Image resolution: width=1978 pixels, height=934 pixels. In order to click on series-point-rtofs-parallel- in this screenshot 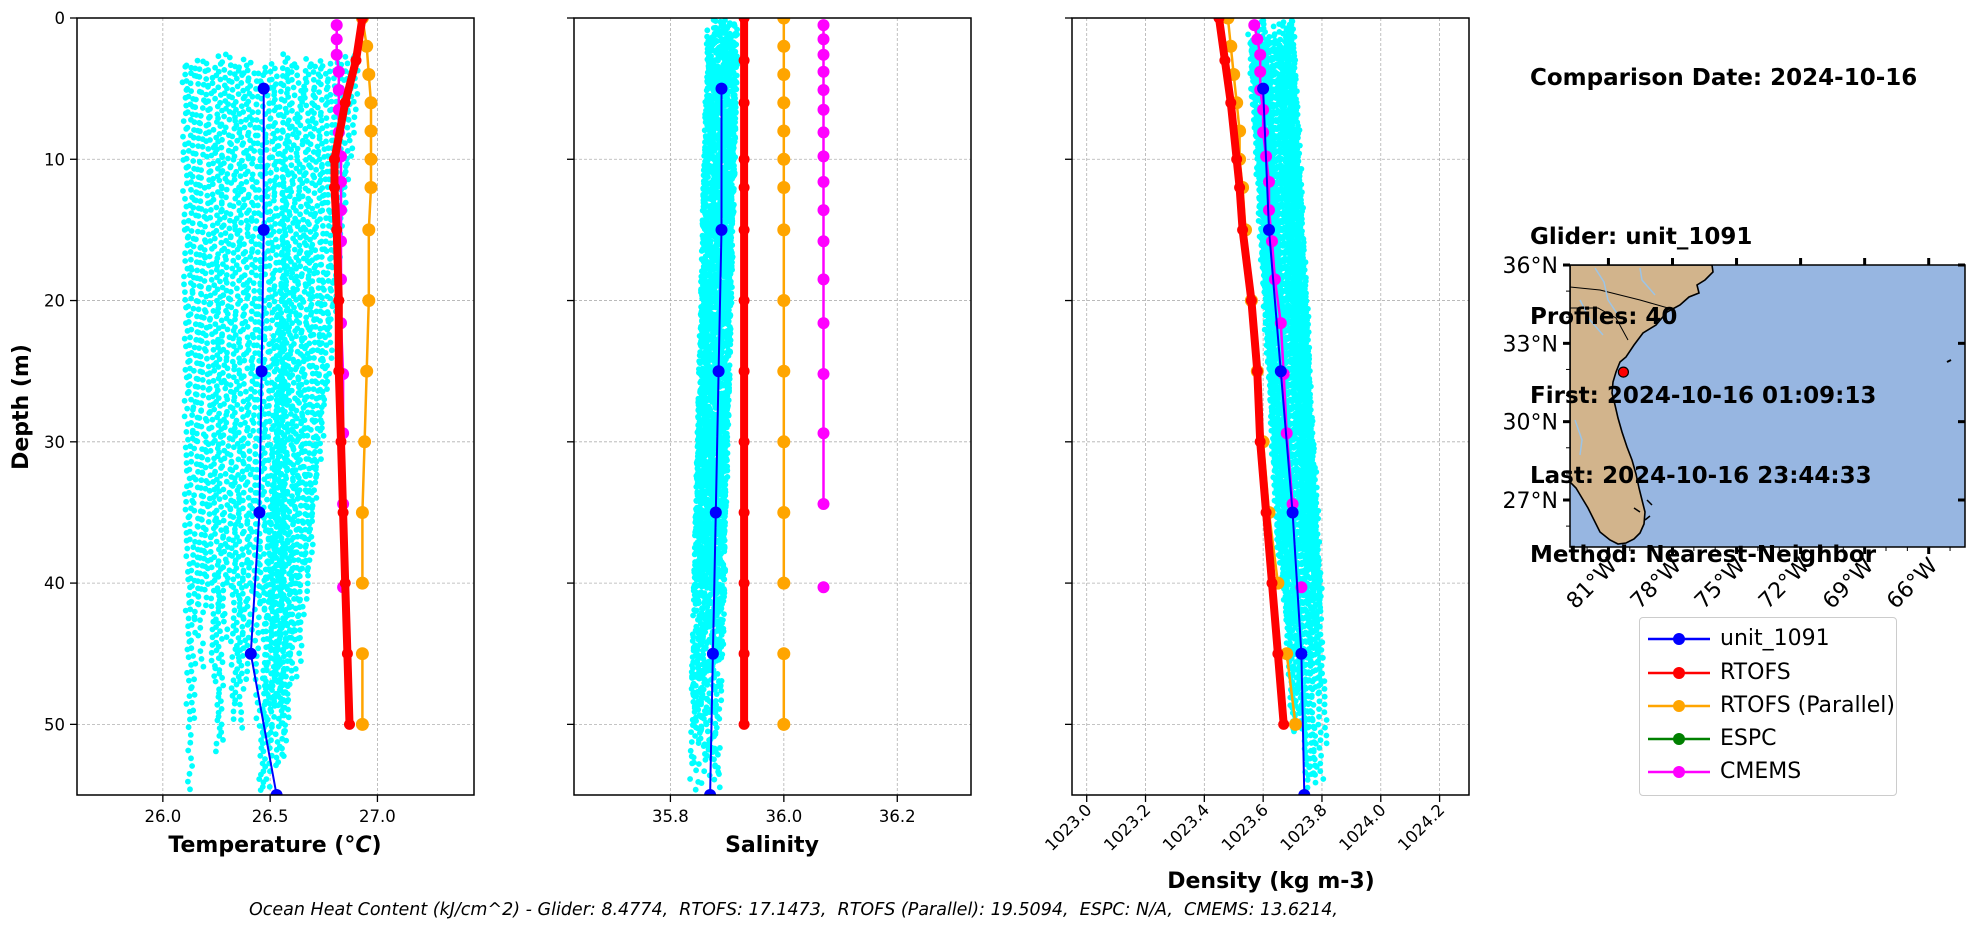, I will do `click(369, 74)`.